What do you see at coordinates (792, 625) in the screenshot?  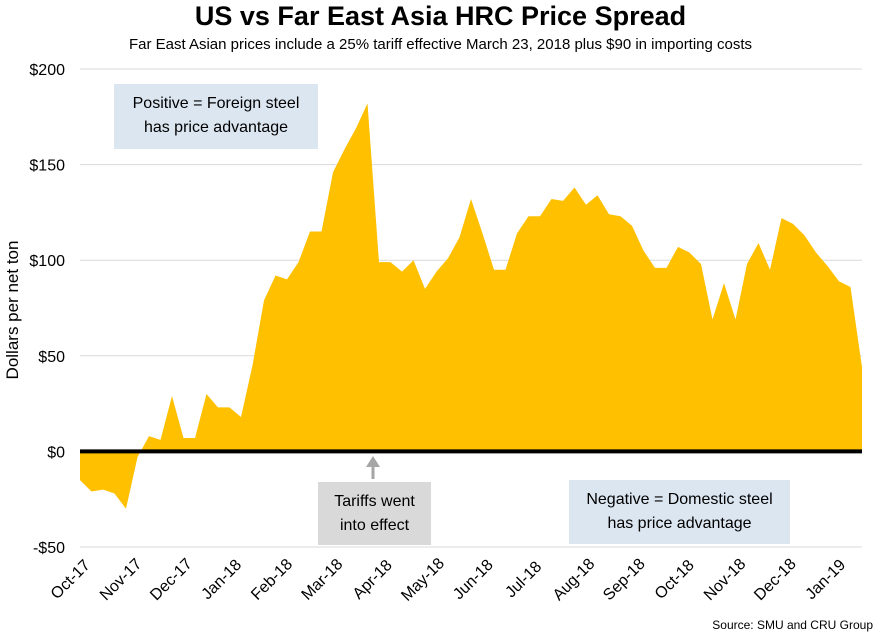 I see `source-note: Source: SMU and CRU Group` at bounding box center [792, 625].